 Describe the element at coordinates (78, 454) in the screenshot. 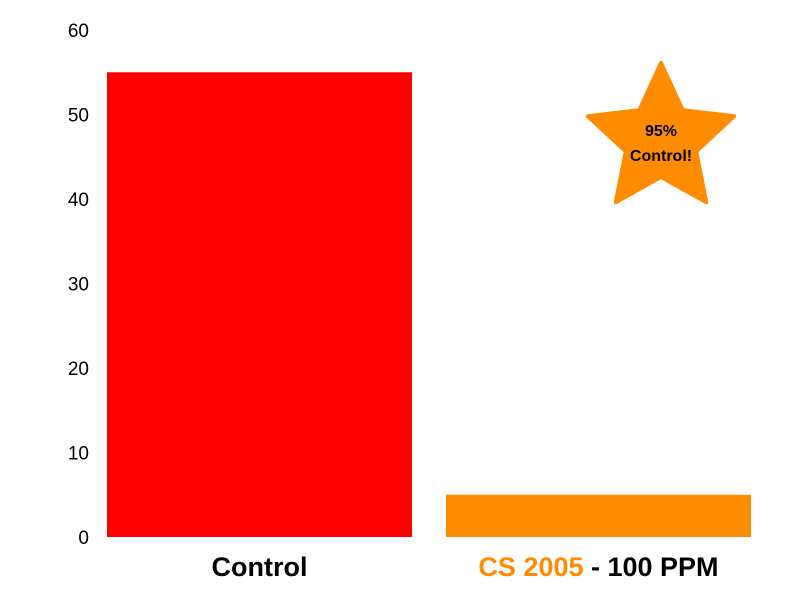

I see `y-tick-label: 10` at that location.